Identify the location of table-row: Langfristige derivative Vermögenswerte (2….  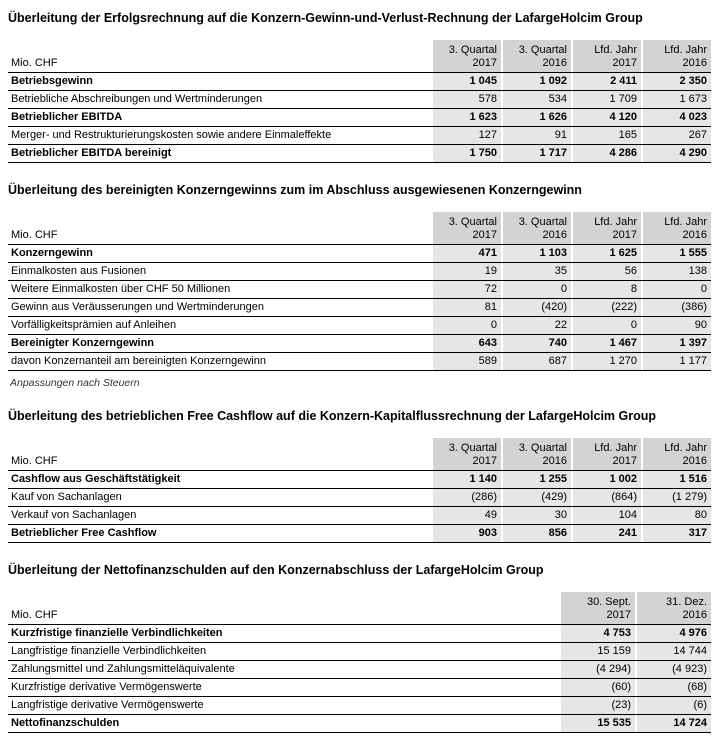
(359, 705).